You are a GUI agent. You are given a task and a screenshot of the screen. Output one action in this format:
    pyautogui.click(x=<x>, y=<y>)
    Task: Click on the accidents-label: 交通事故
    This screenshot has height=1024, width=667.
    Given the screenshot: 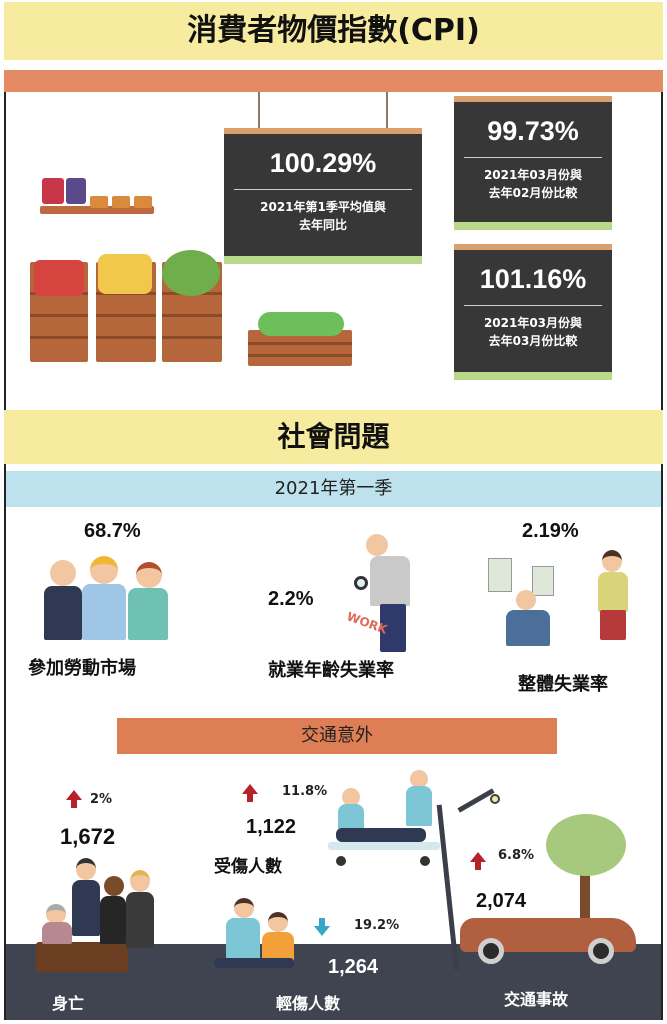 What is the action you would take?
    pyautogui.click(x=536, y=999)
    